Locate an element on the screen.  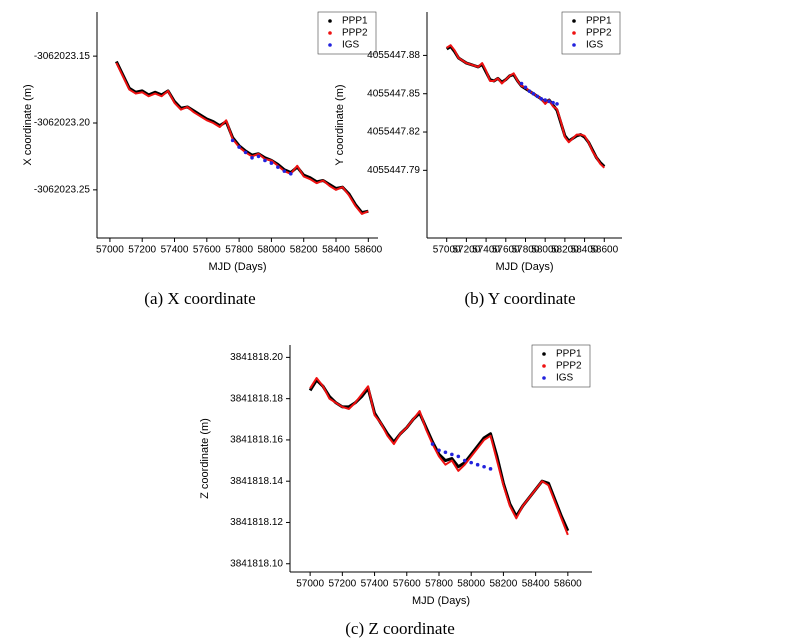
y-axis-title: Y coordinate (m) is located at coordinates (340, 124).